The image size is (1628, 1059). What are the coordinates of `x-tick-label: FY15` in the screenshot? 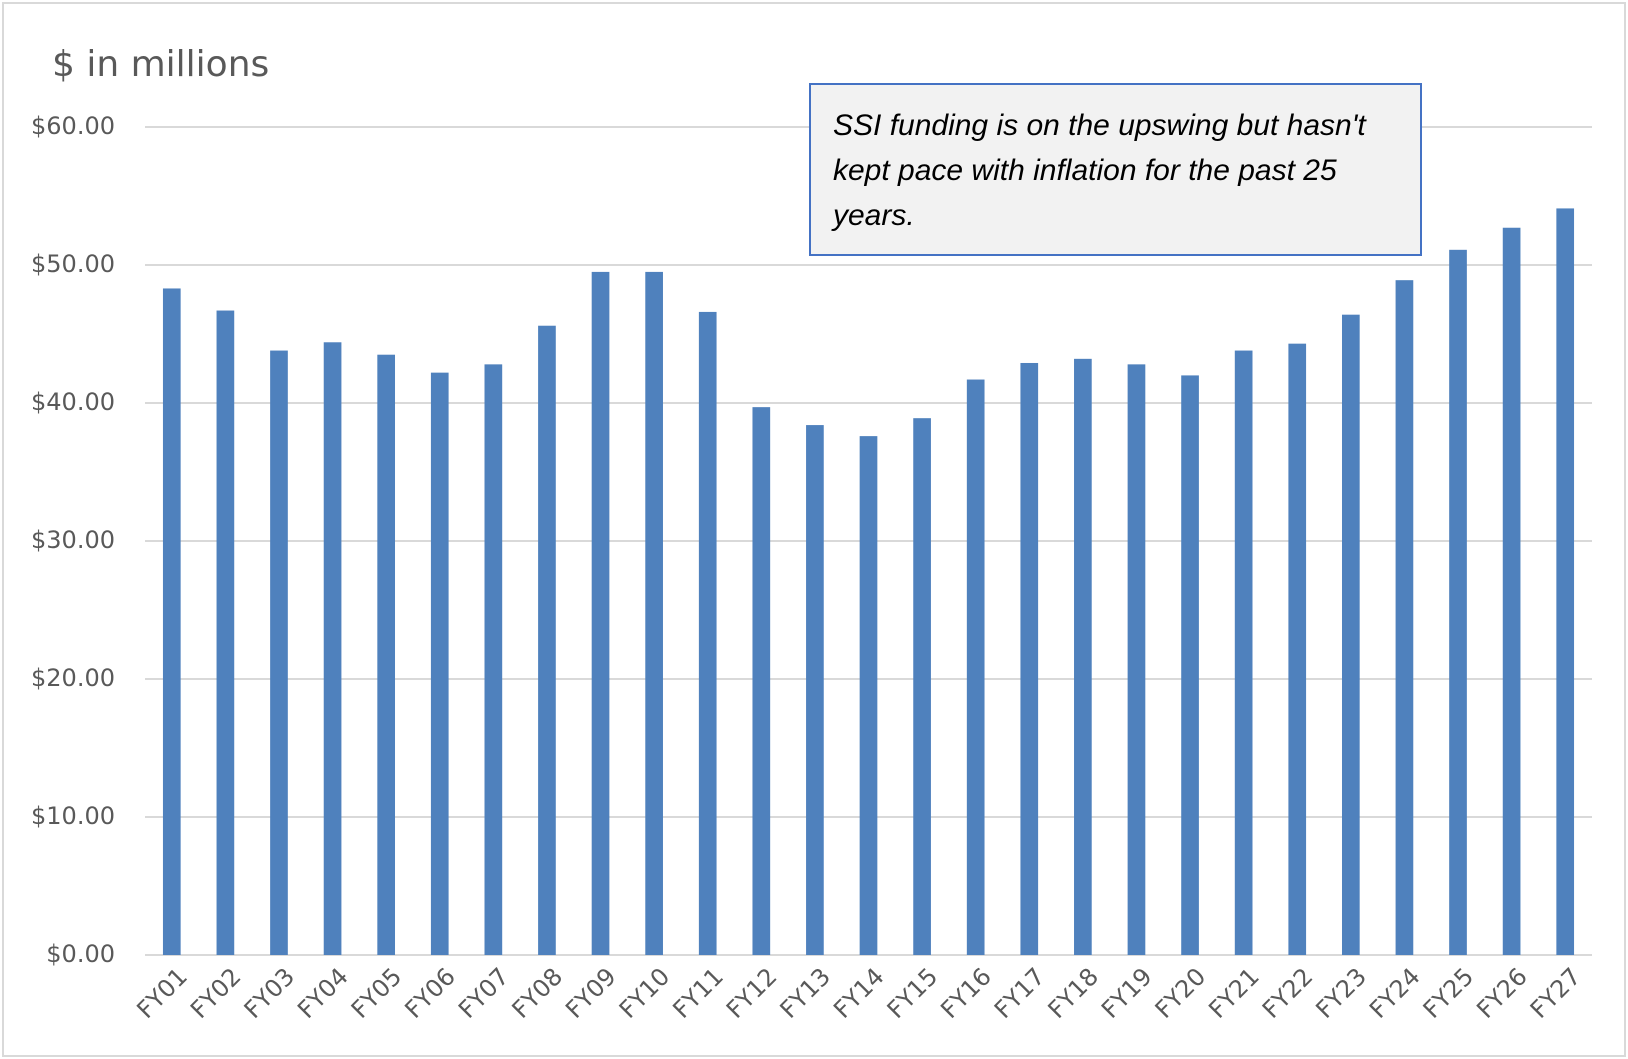 It's located at (913, 993).